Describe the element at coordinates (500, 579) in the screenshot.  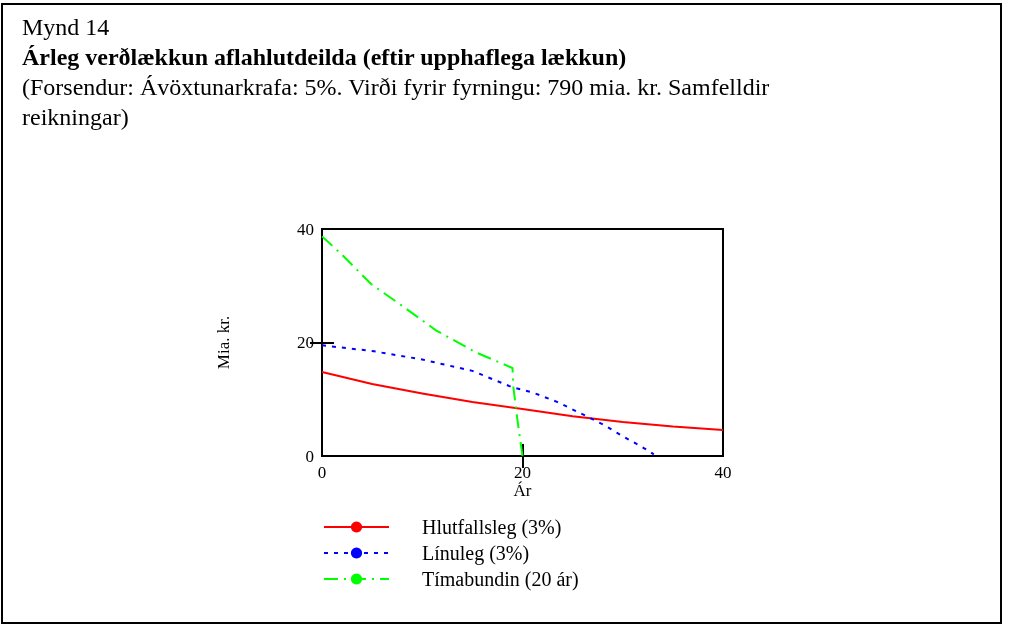
I see `legend-label: Tímabundin (20 ár)` at that location.